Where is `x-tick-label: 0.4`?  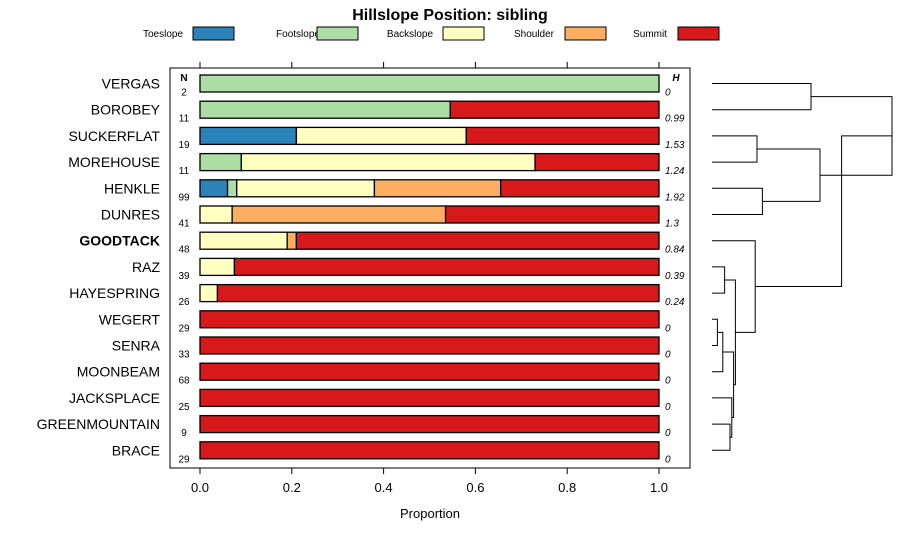 x-tick-label: 0.4 is located at coordinates (384, 487).